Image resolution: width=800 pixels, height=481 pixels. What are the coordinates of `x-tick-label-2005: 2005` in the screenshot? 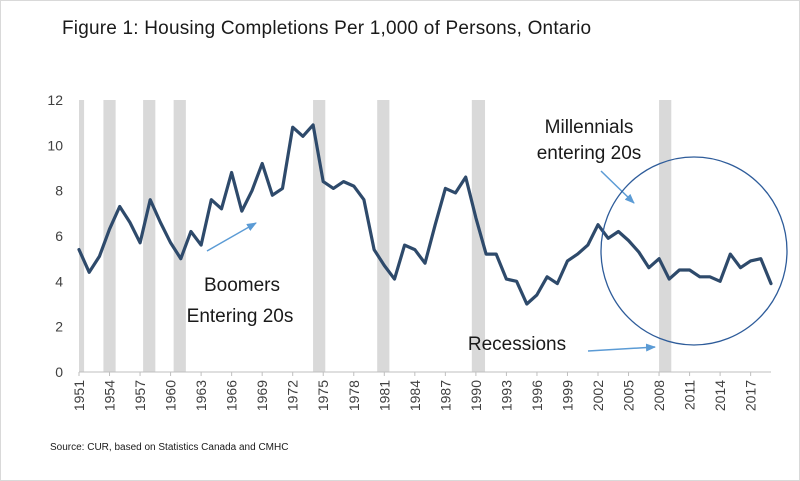 It's located at (629, 395).